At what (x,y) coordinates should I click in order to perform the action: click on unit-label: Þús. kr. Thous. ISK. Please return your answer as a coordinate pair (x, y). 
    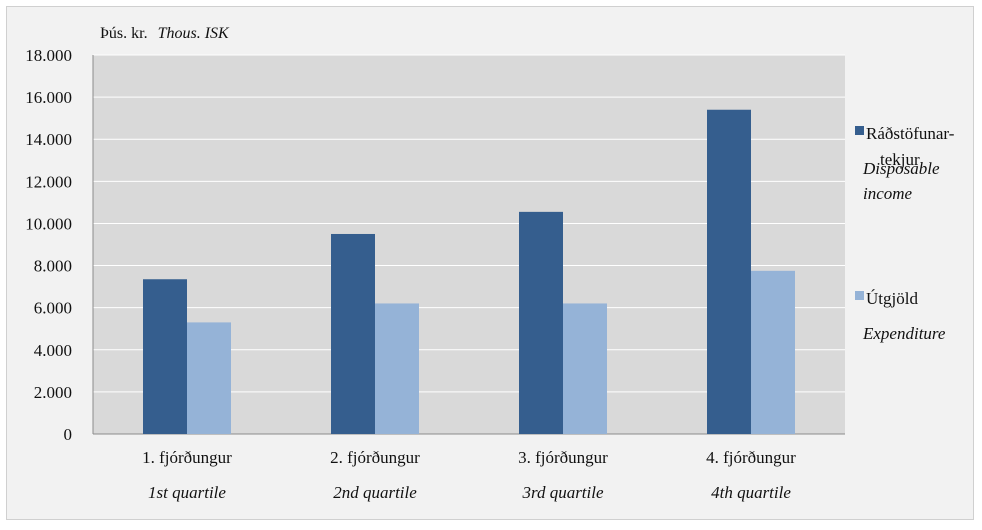
    Looking at the image, I should click on (165, 33).